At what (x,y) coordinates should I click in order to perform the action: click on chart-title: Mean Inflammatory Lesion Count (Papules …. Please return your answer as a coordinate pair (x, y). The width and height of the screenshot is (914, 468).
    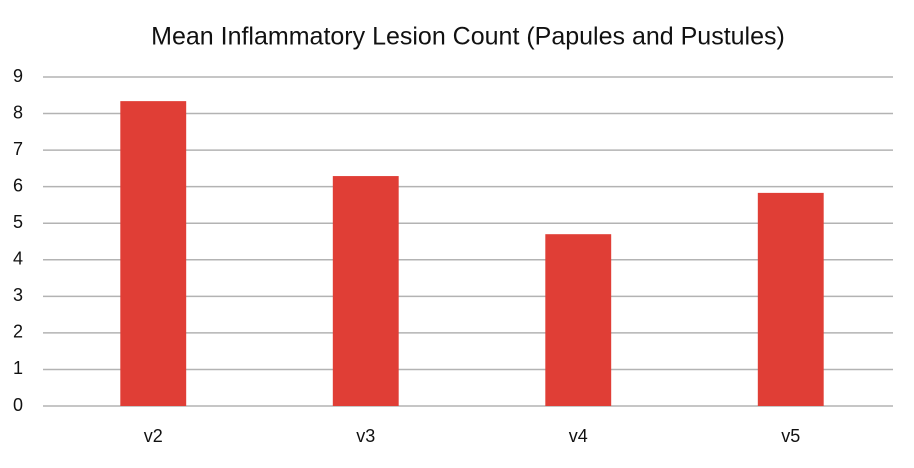
    Looking at the image, I should click on (468, 37).